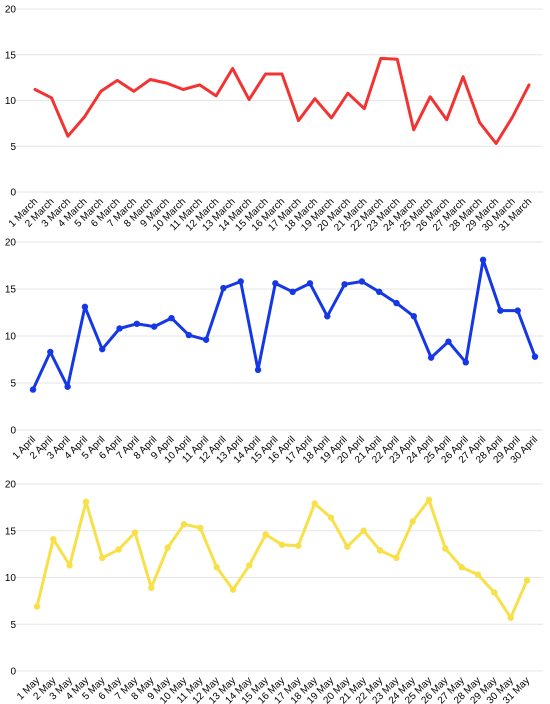 The width and height of the screenshot is (550, 704). I want to click on series-line, so click(282, 100).